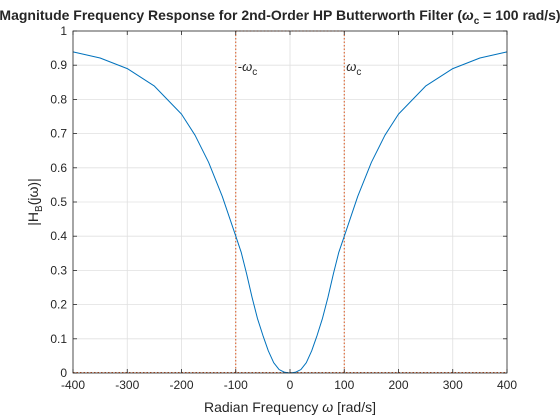 The image size is (560, 420). I want to click on y-tick-label: 1, so click(63, 31).